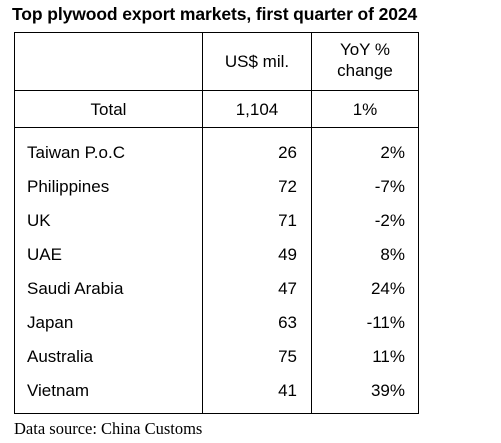  I want to click on total-yoy: 1%, so click(365, 109).